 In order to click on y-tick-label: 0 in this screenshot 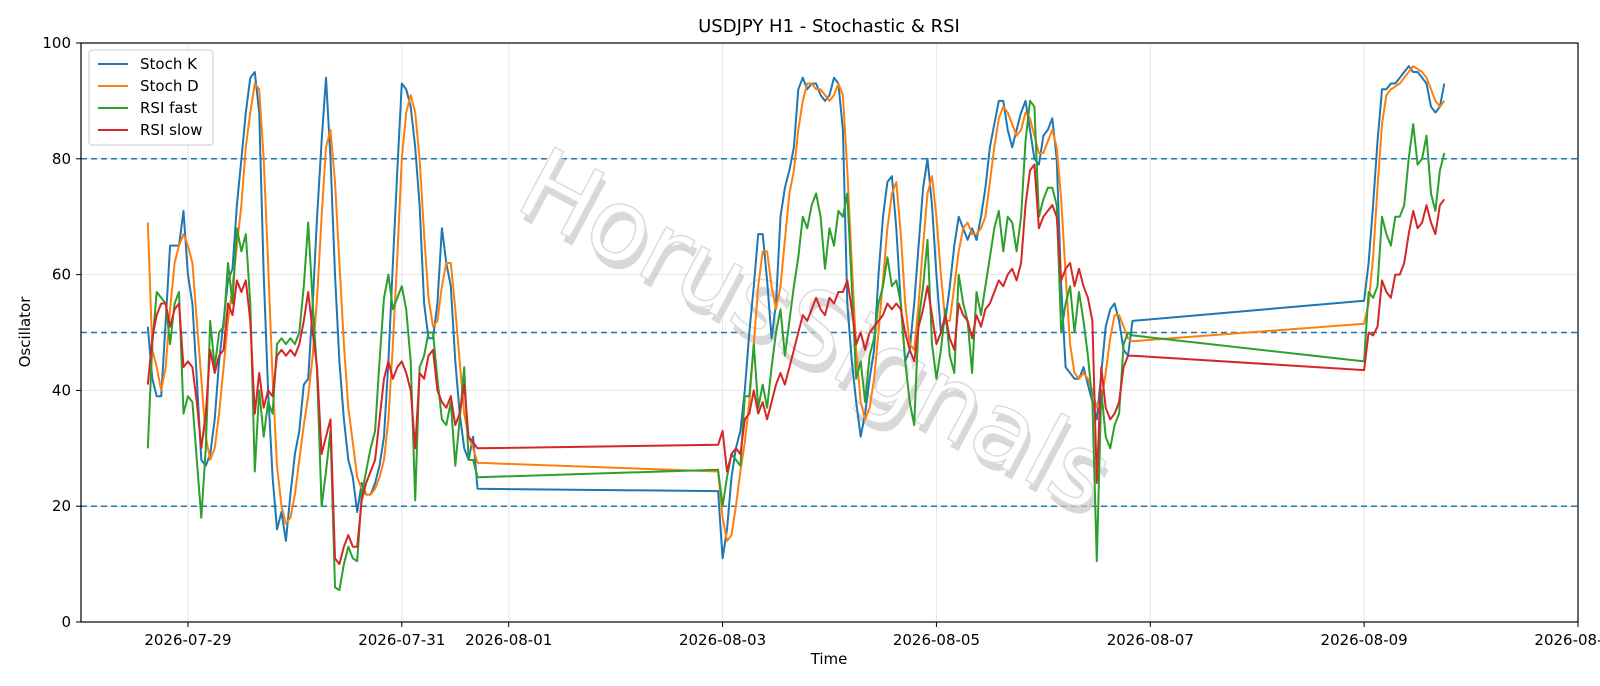, I will do `click(66, 622)`.